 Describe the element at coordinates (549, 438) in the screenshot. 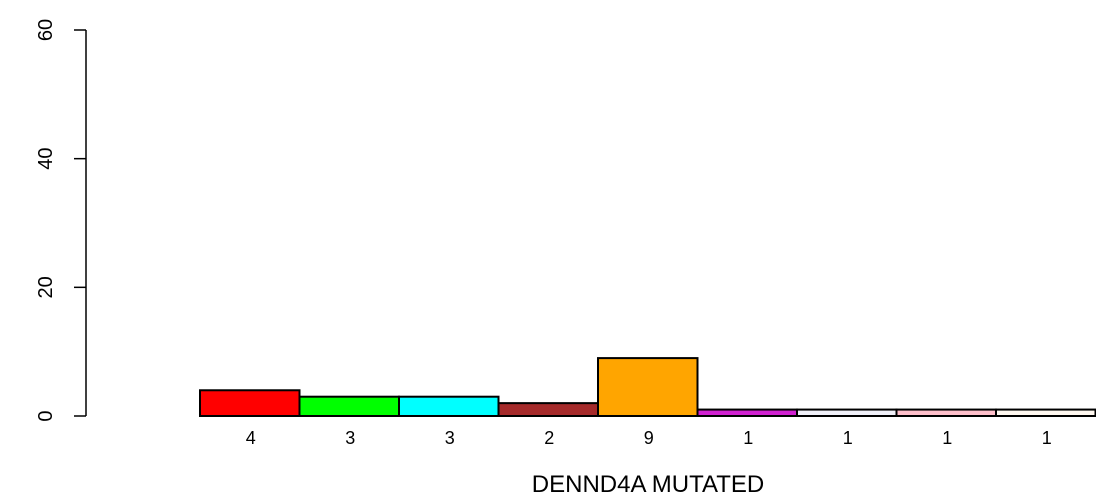

I see `bar-value-label: 2` at that location.